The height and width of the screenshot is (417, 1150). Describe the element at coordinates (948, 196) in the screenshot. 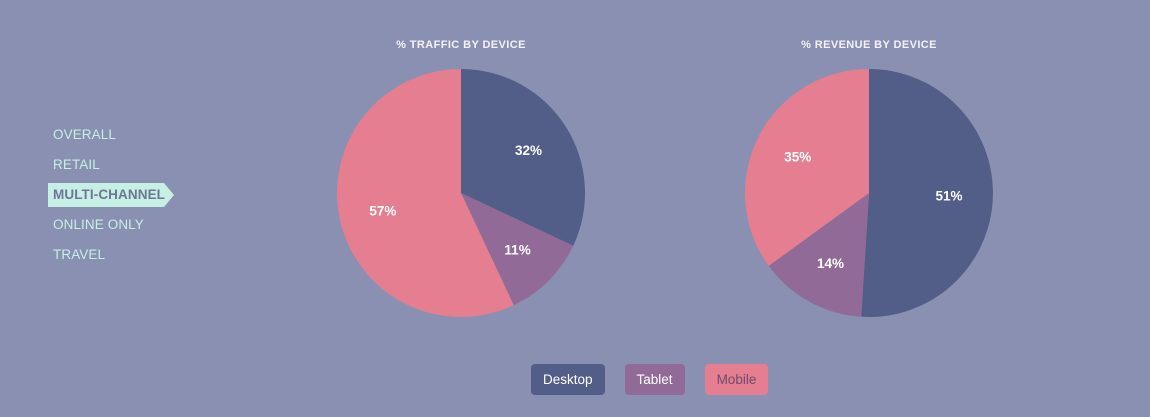

I see `pie-label-desktop: 51%` at that location.